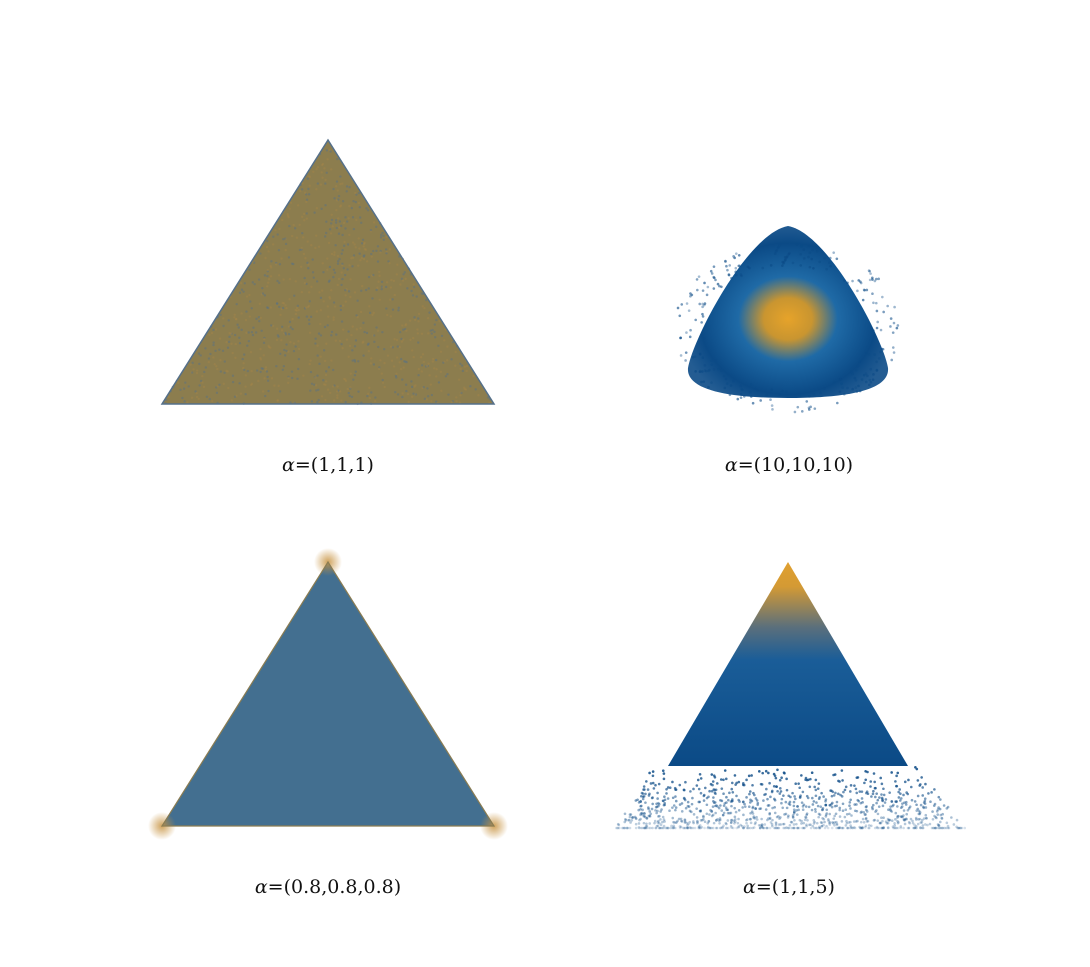  Describe the element at coordinates (795, 887) in the screenshot. I see `alpha-value: =(1,1,5)` at that location.